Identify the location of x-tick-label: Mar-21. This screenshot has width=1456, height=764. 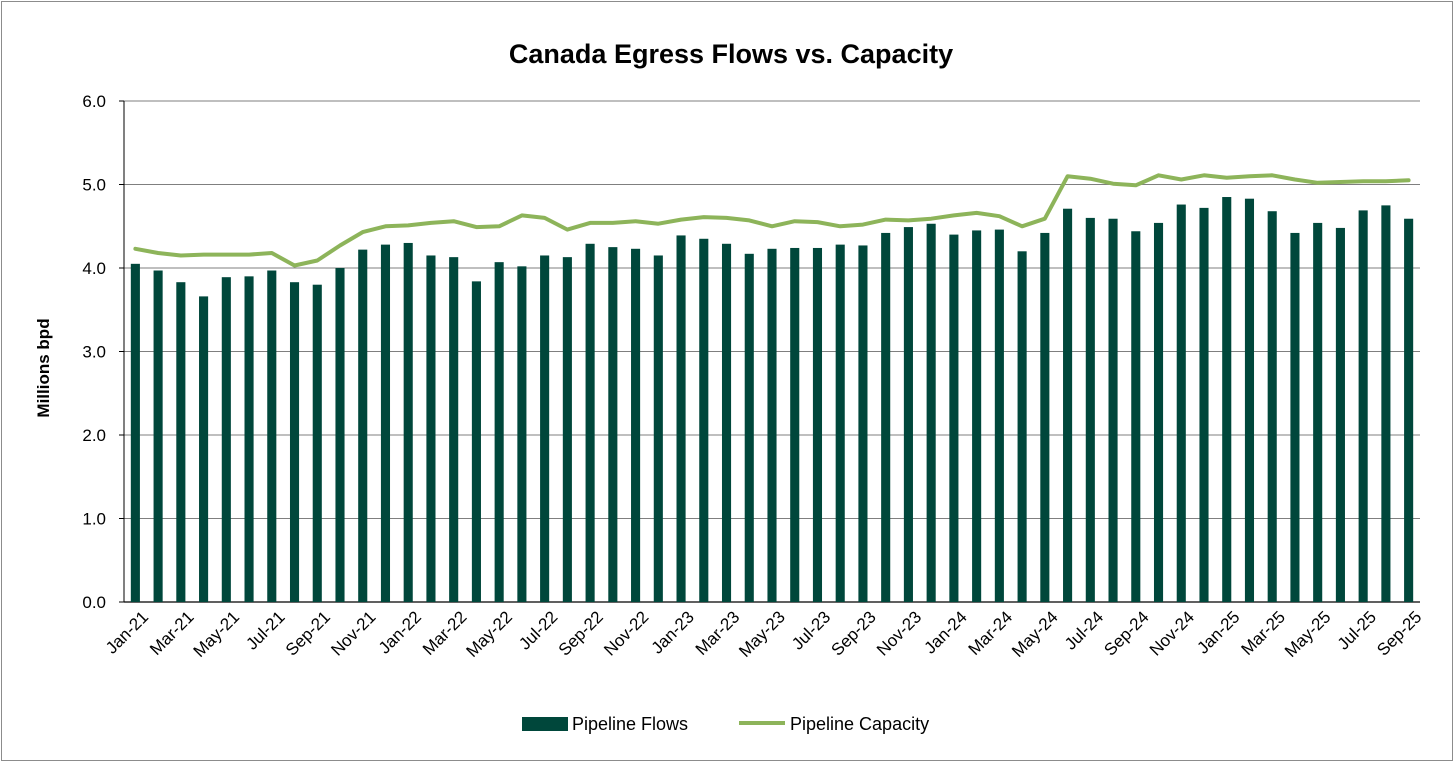
(172, 633).